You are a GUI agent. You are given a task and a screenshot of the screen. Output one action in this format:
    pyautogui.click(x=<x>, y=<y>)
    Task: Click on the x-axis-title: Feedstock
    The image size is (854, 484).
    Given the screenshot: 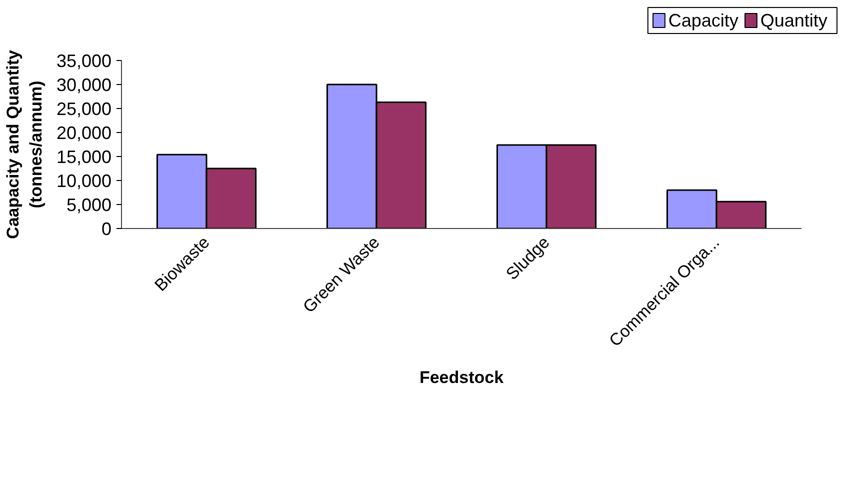 What is the action you would take?
    pyautogui.click(x=461, y=378)
    